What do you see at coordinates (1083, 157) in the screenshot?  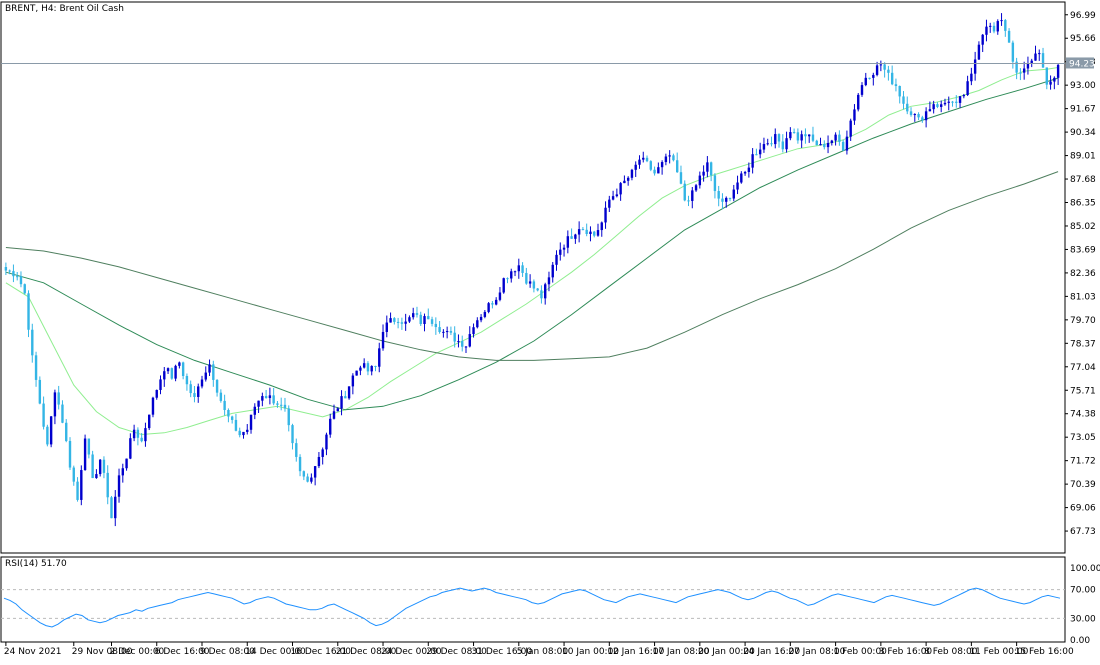 I see `price-tick-label: 89.01` at bounding box center [1083, 157].